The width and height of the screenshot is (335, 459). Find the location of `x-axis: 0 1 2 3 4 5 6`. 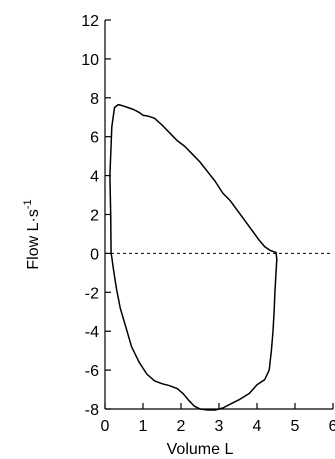

x-axis: 0 1 2 3 4 5 6 is located at coordinates (218, 419).